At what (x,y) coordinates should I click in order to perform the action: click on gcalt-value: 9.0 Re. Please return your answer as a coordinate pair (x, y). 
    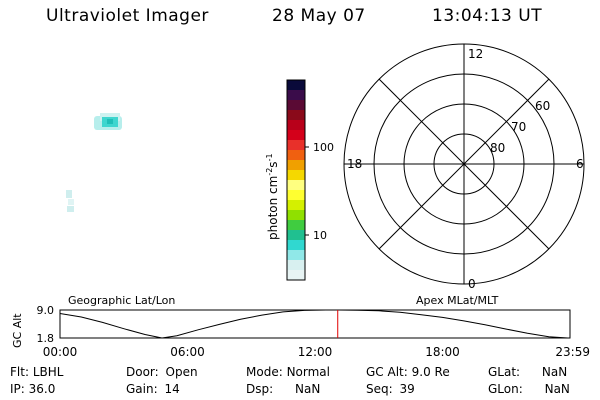
    Looking at the image, I should click on (430, 372).